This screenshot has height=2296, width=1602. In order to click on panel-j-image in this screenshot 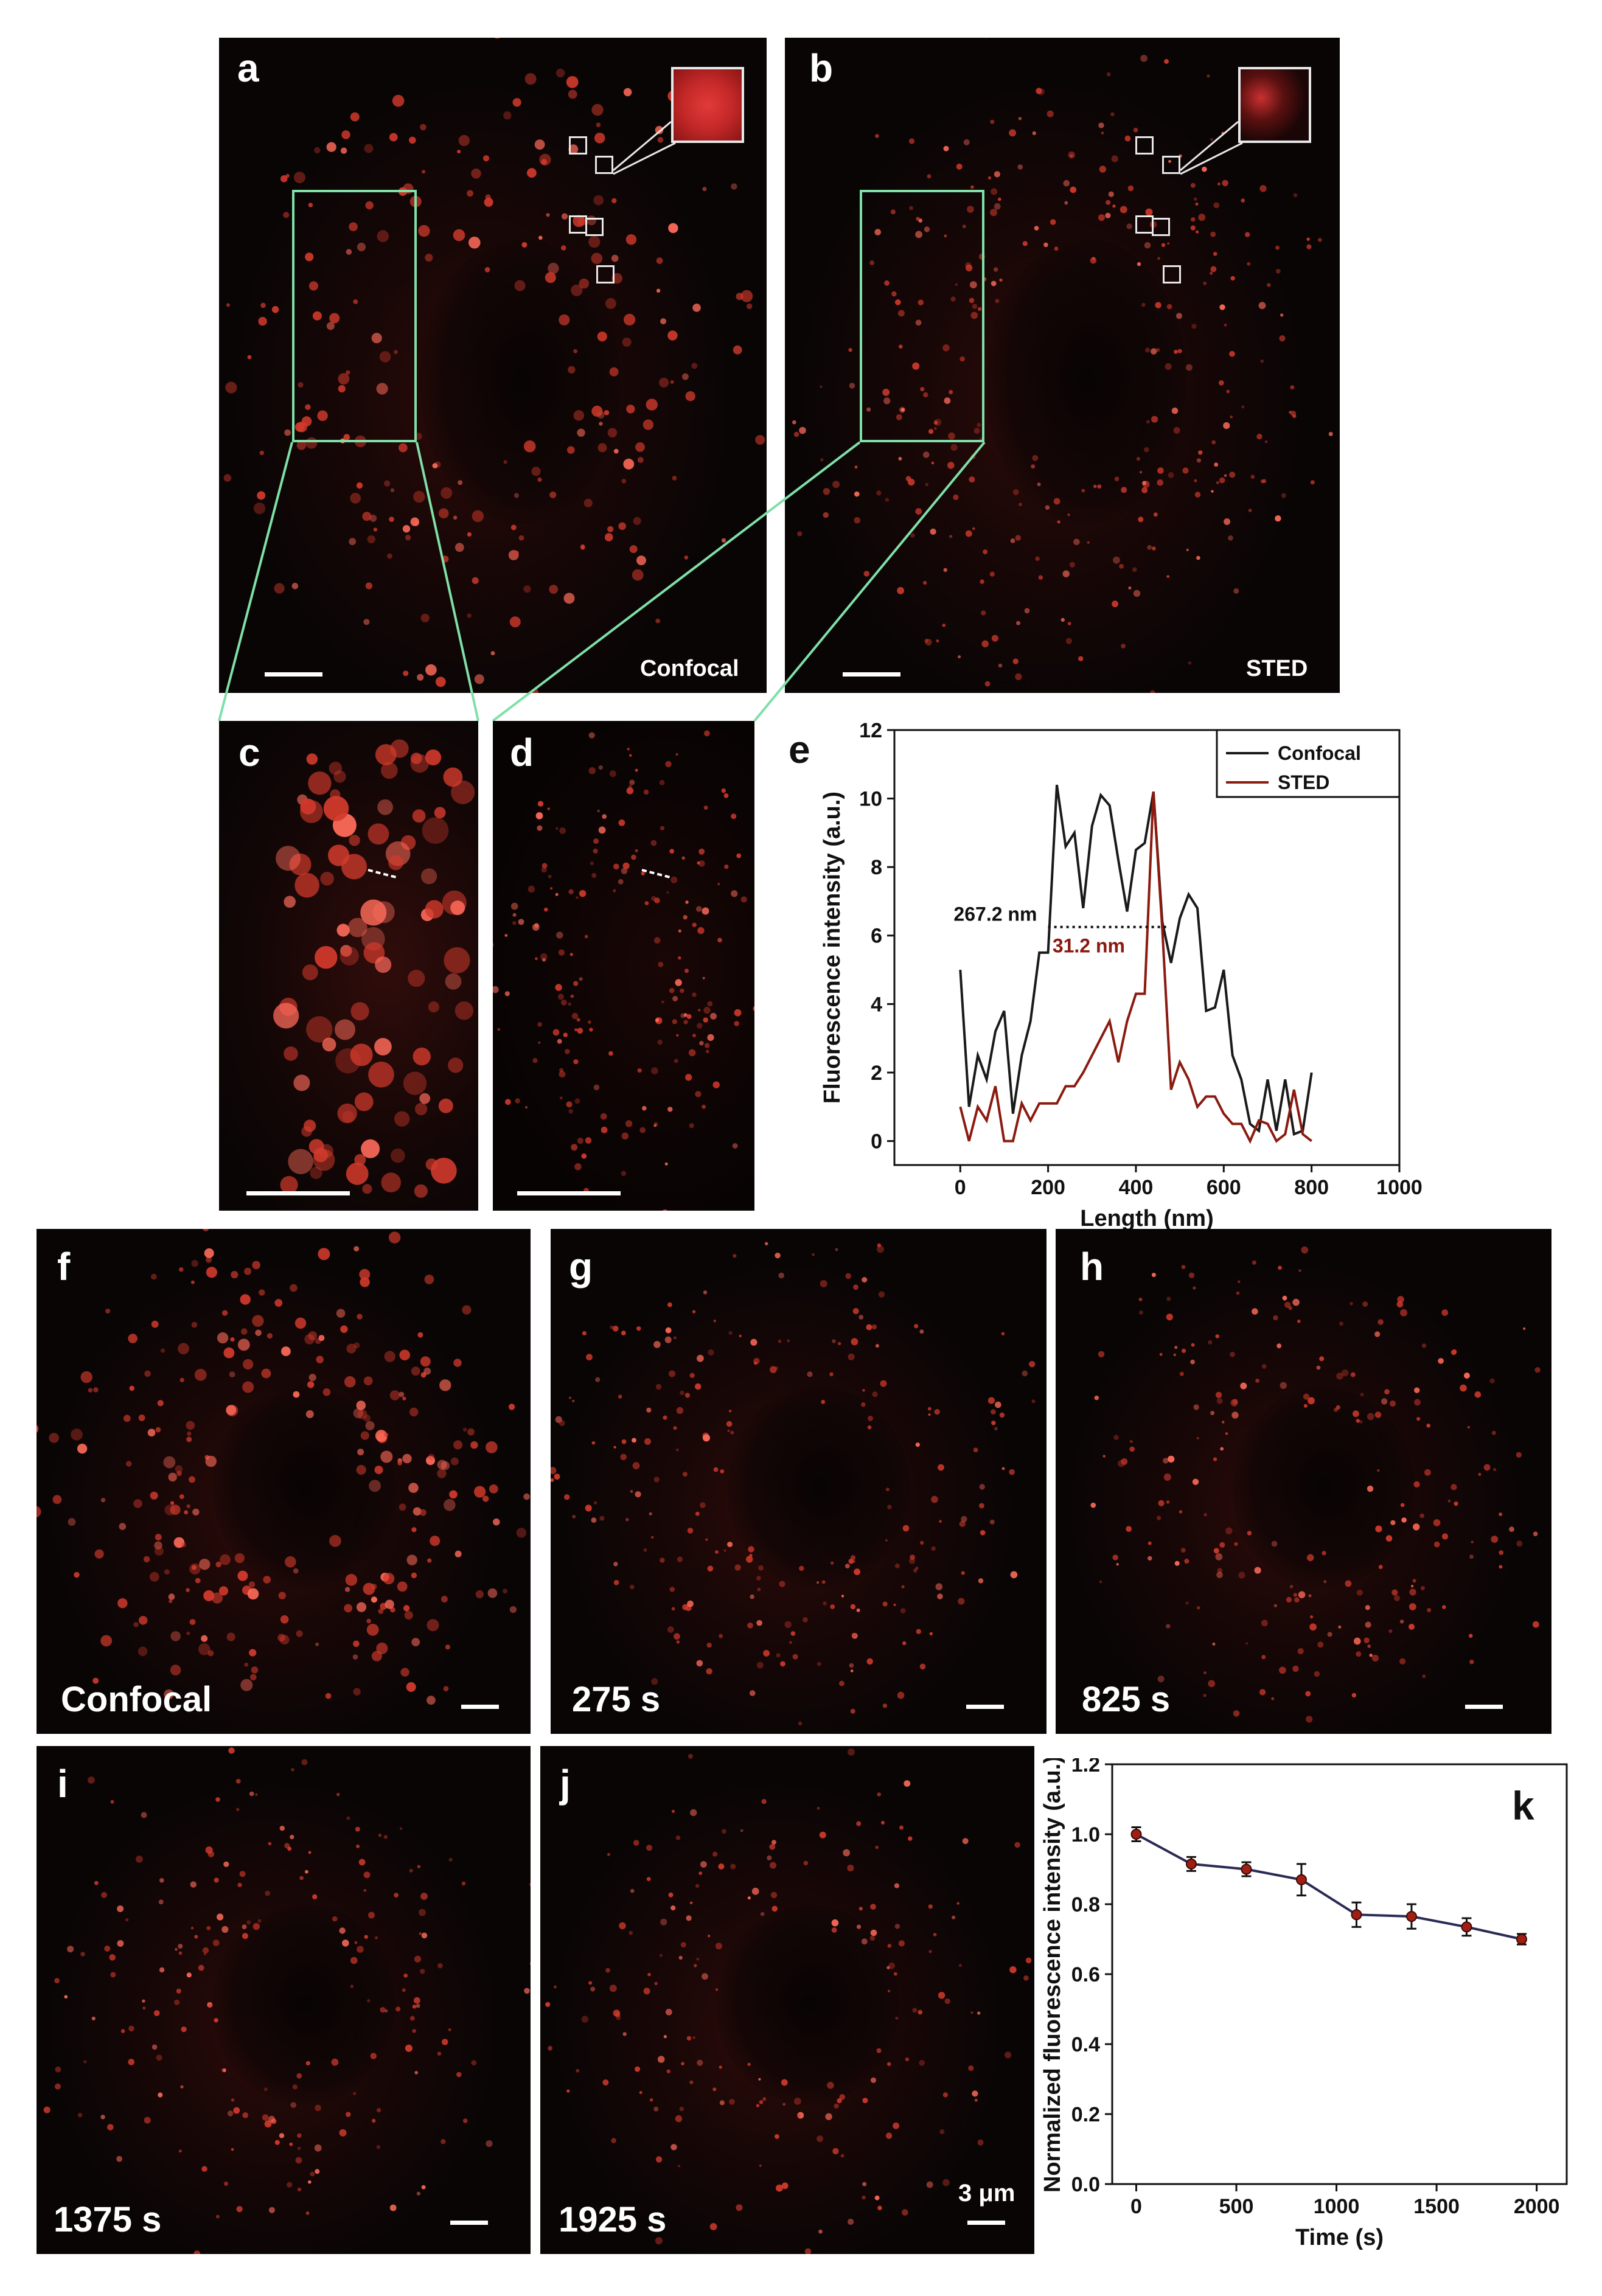, I will do `click(787, 2000)`.